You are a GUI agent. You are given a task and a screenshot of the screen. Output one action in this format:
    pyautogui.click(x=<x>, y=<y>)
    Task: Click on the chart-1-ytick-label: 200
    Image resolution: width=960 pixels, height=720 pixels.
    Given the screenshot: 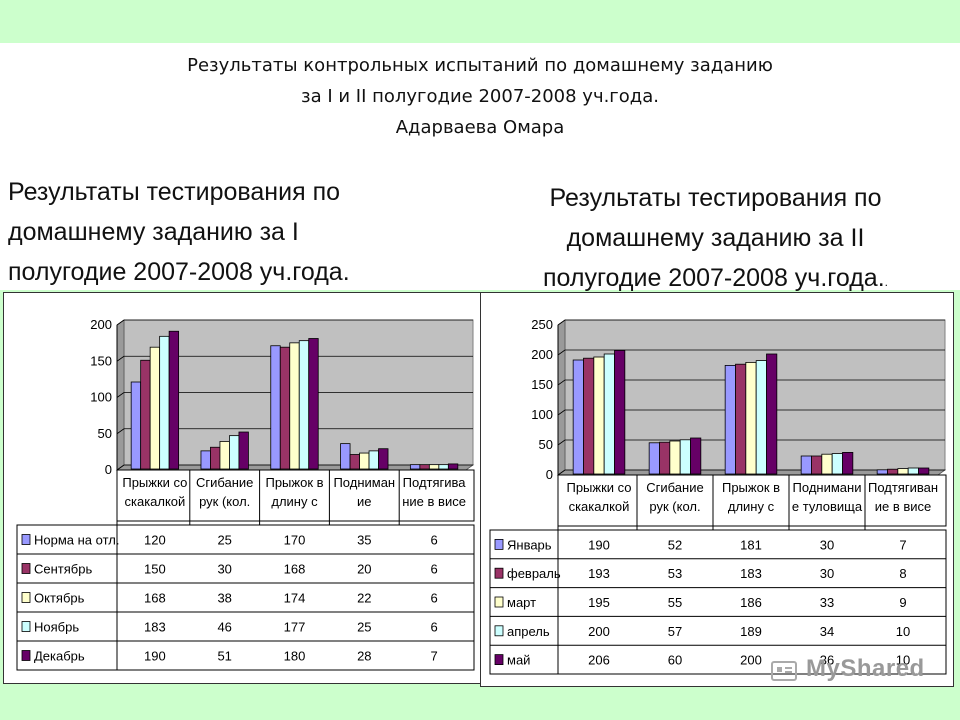 What is the action you would take?
    pyautogui.click(x=101, y=324)
    